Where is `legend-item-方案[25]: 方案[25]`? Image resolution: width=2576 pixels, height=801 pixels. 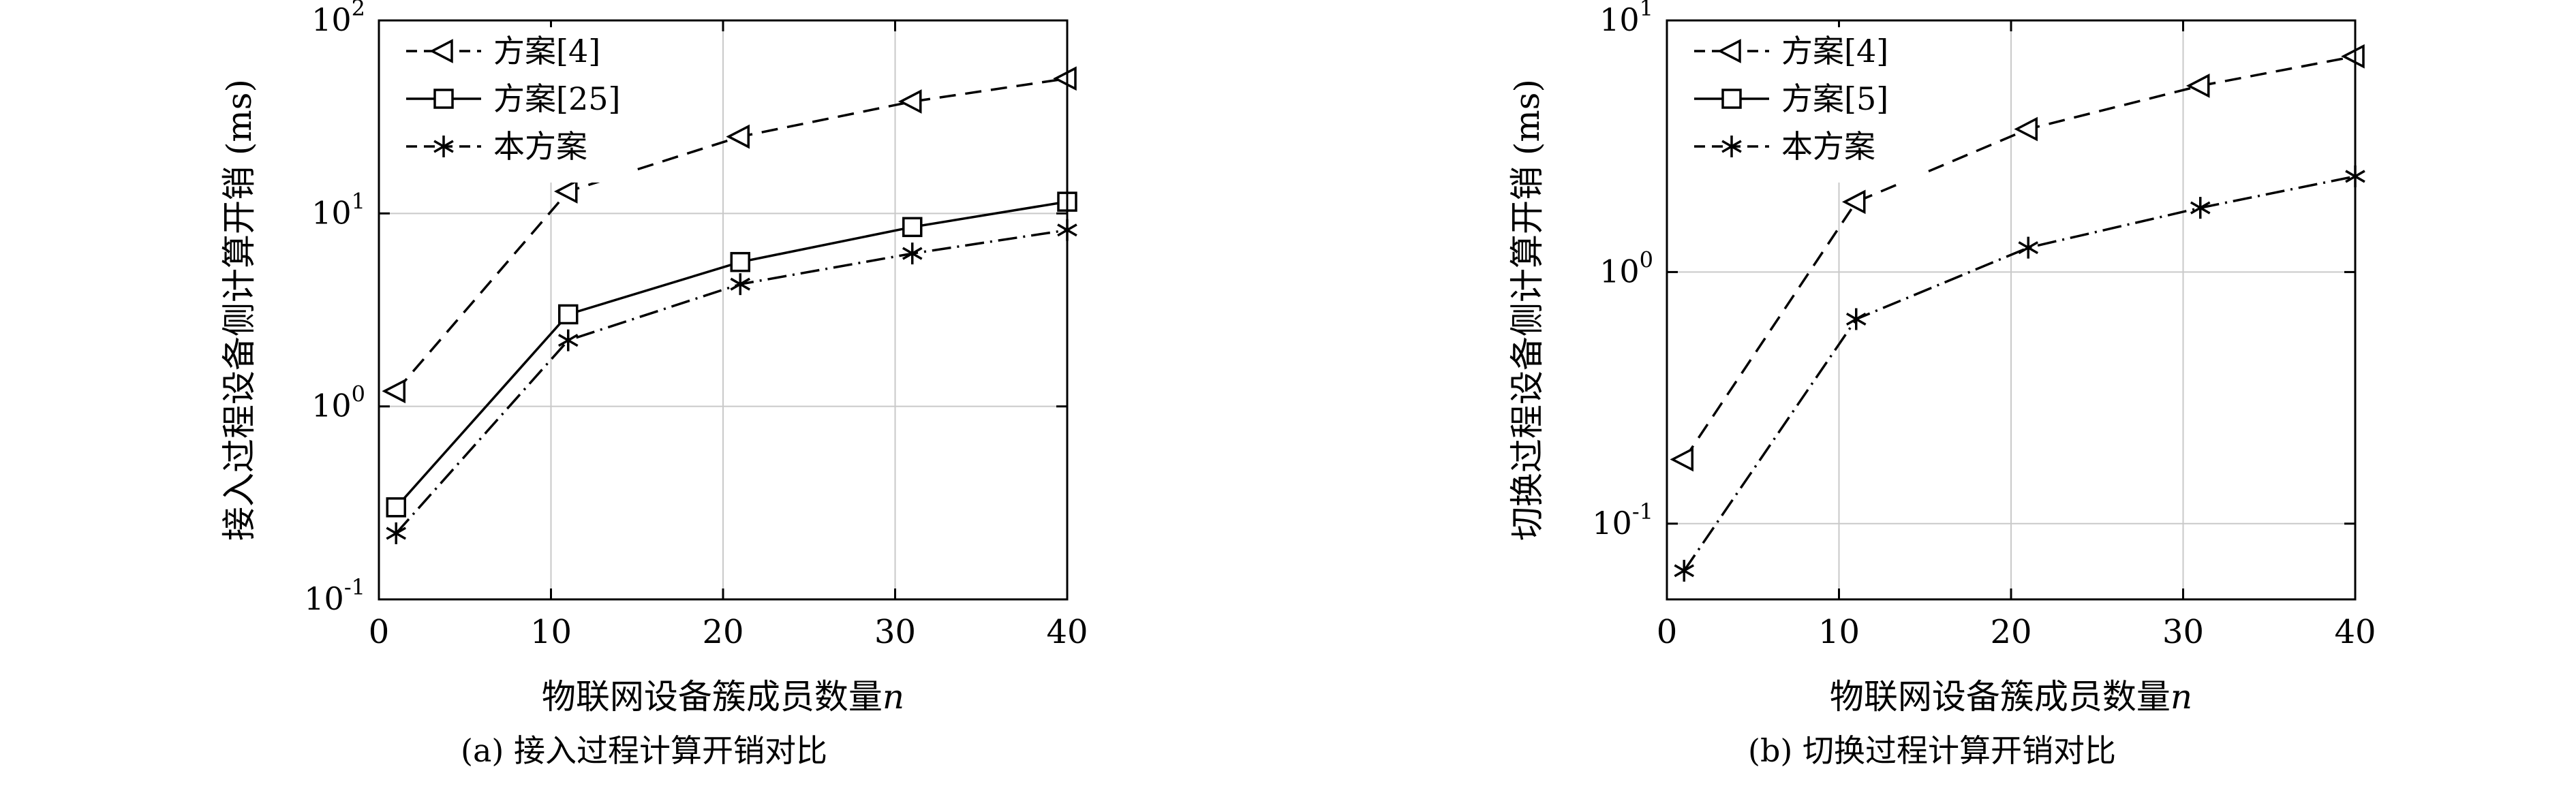
legend-item-方案[25]: 方案[25] is located at coordinates (513, 98).